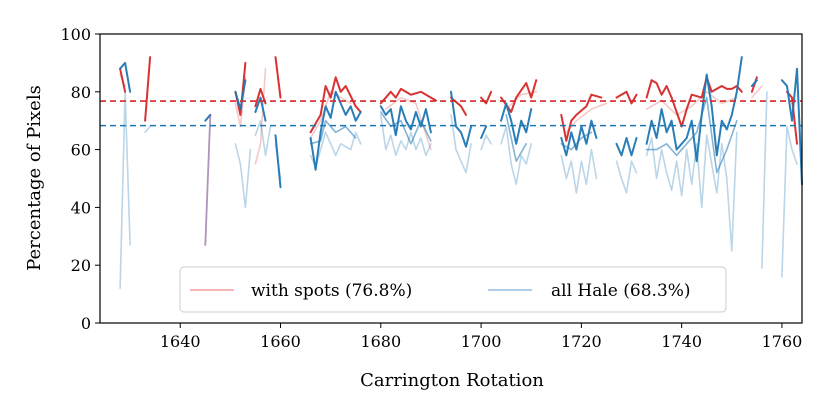 This screenshot has width=830, height=415. I want to click on reference-lines, so click(451, 113).